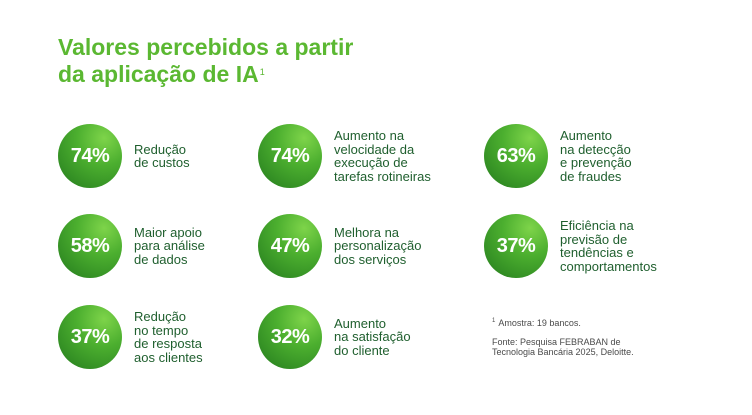 This screenshot has width=752, height=415. Describe the element at coordinates (90, 246) in the screenshot. I see `stat-circle: 58%` at that location.